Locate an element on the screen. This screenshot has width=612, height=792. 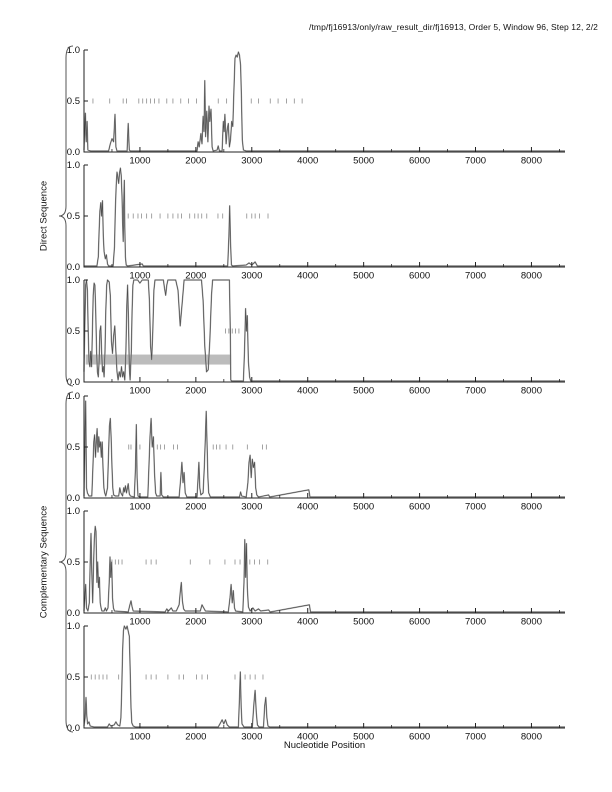
direct-group-brace is located at coordinates (66, 216).